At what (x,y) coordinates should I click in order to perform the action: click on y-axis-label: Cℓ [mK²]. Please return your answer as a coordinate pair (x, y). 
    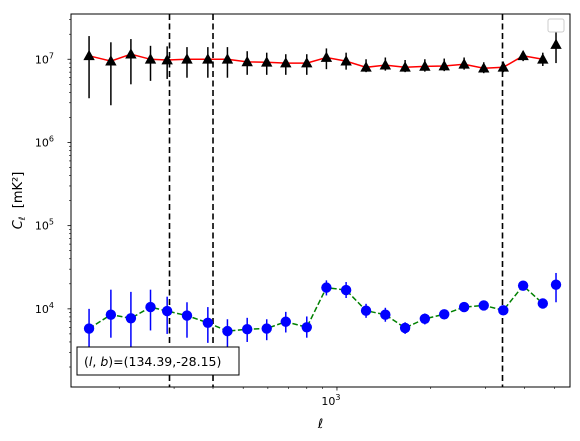
    Looking at the image, I should click on (19, 201).